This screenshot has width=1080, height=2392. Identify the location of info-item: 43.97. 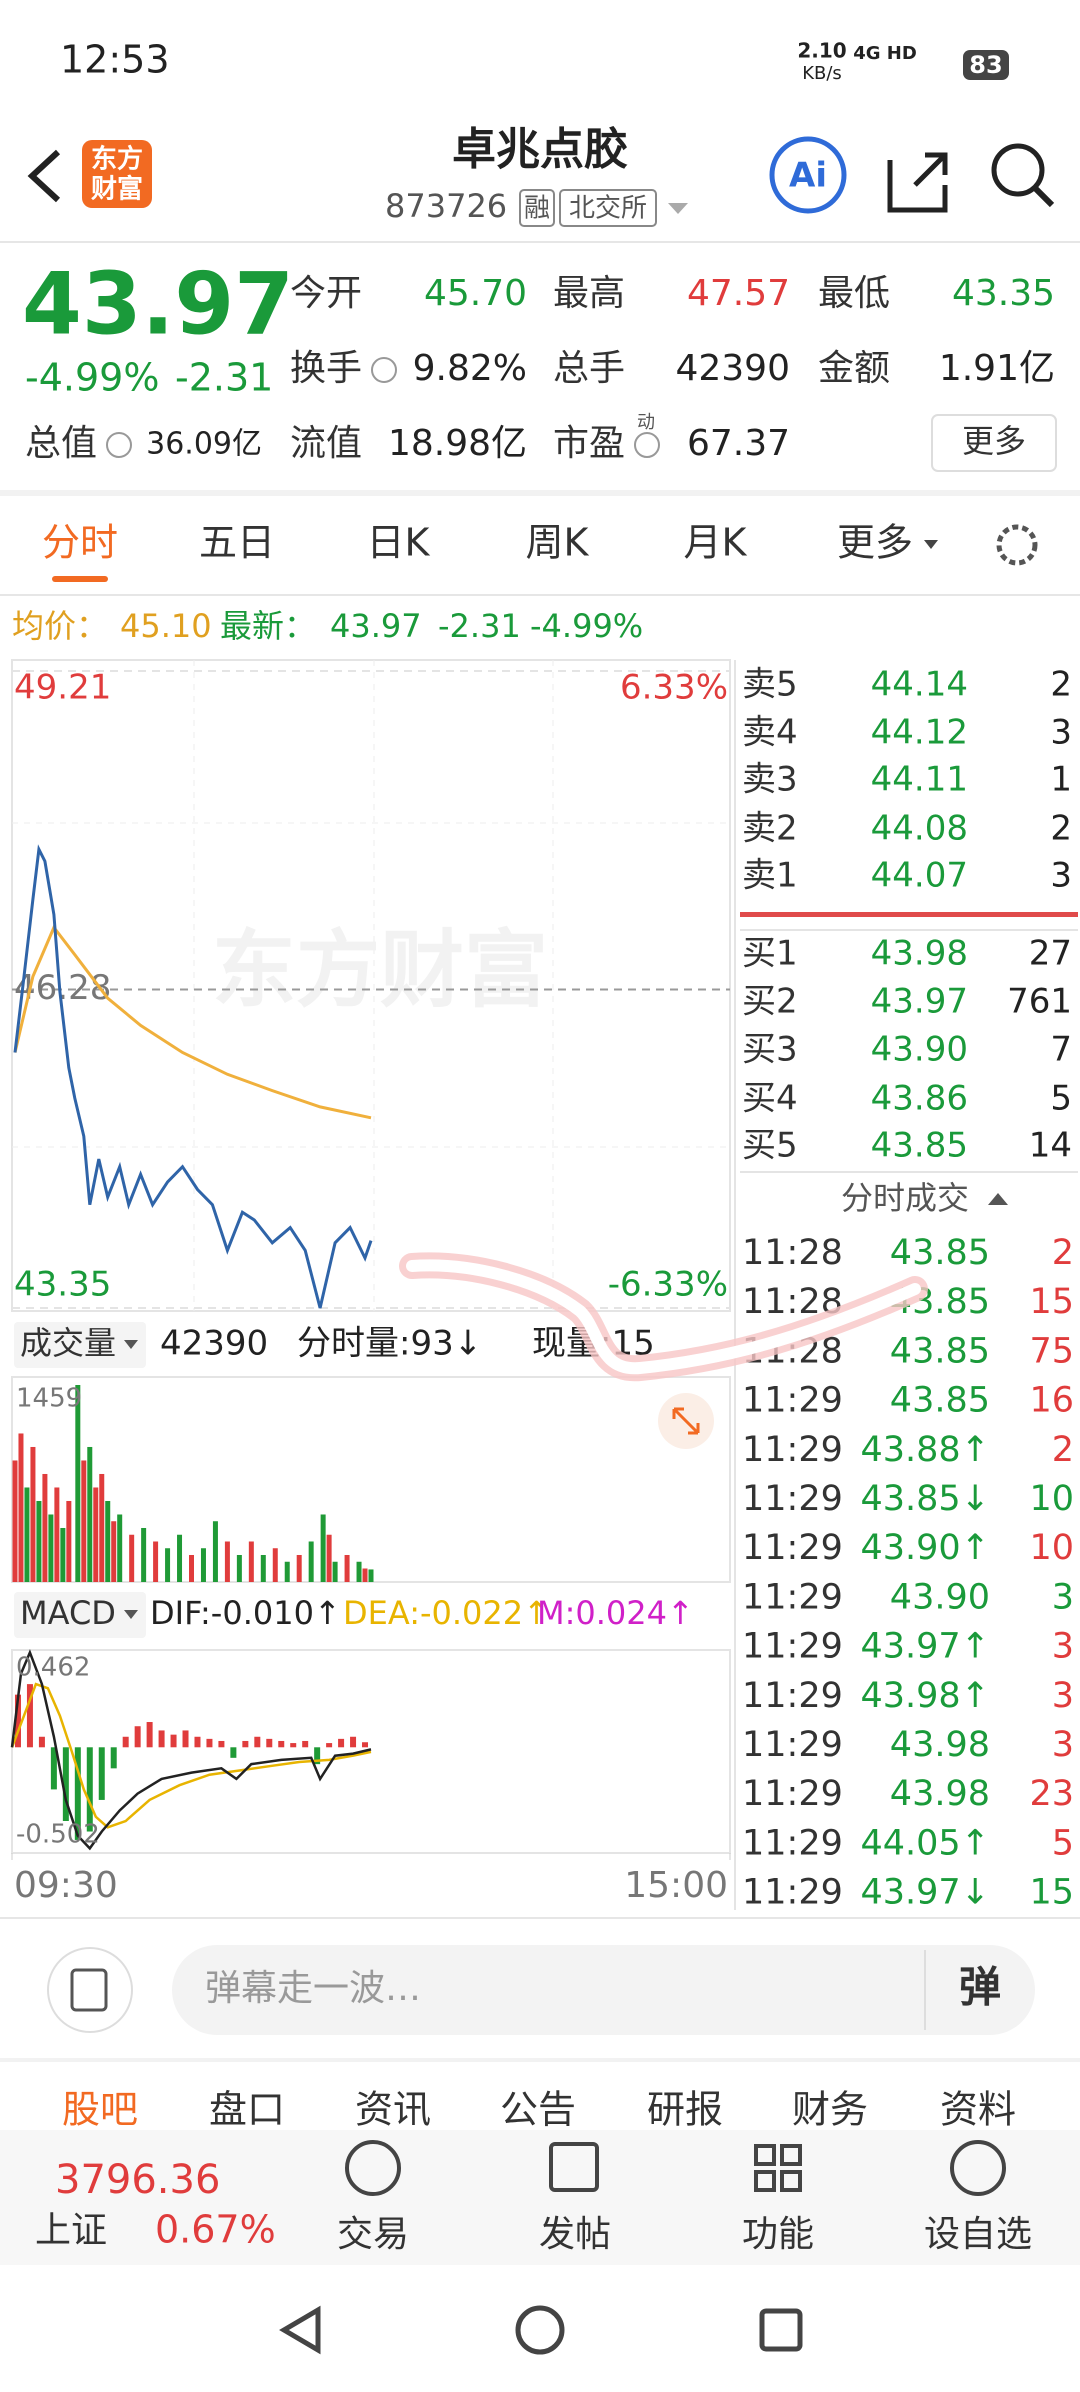
(376, 626).